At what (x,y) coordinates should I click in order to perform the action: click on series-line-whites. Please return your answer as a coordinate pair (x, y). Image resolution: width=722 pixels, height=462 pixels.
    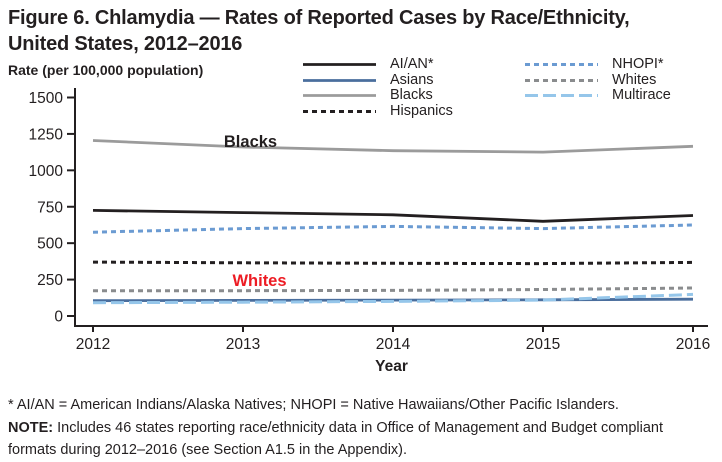
    Looking at the image, I should click on (393, 289).